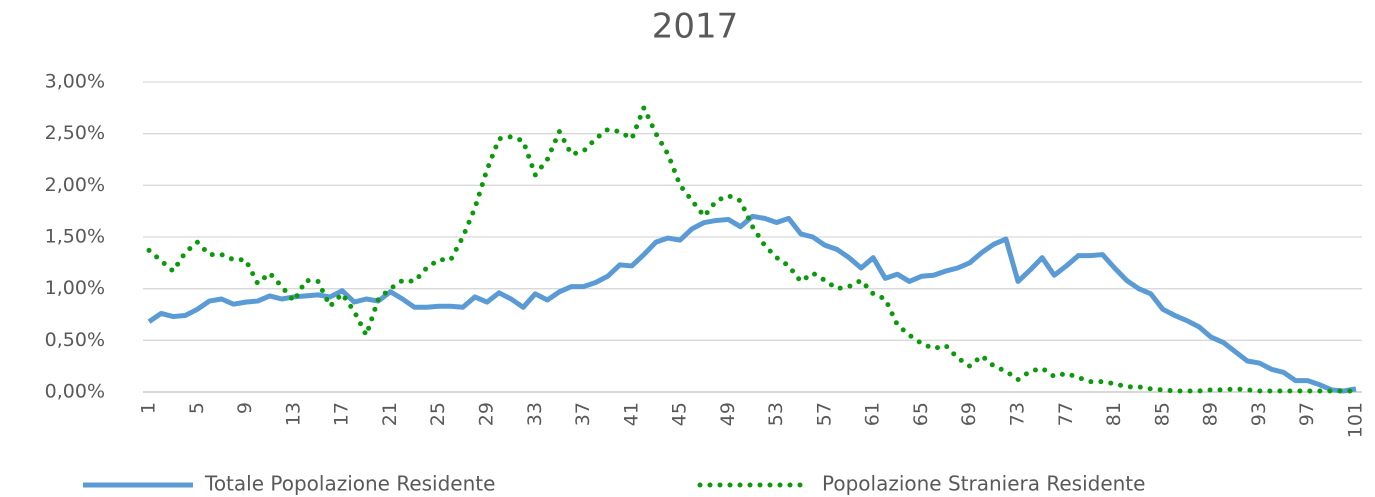 Image resolution: width=1375 pixels, height=497 pixels. Describe the element at coordinates (1355, 420) in the screenshot. I see `x-tick-label: 101` at that location.